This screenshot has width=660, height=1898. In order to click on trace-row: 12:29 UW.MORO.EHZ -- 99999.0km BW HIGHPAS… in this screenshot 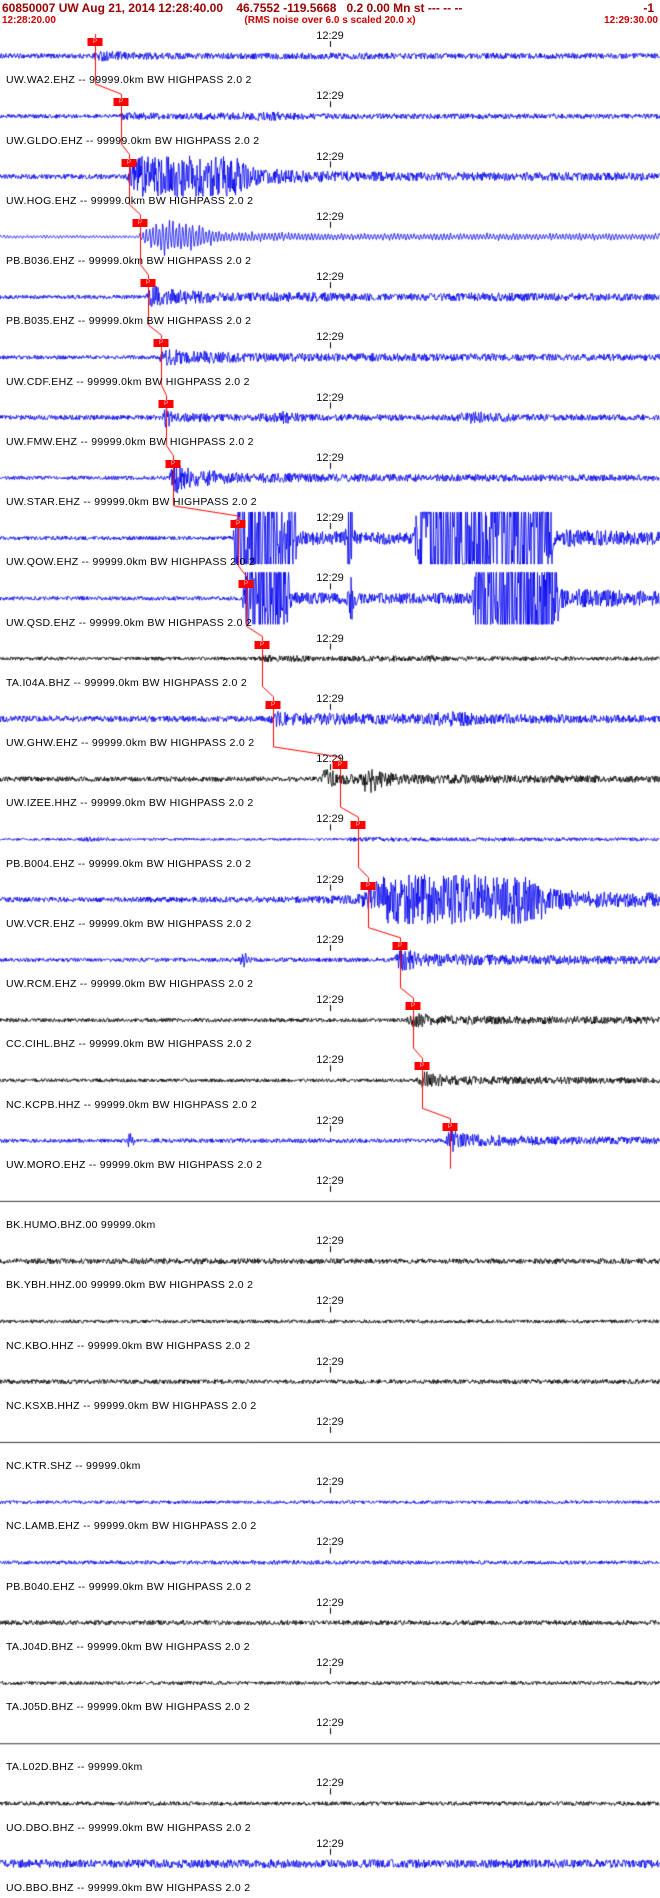, I will do `click(330, 1145)`.